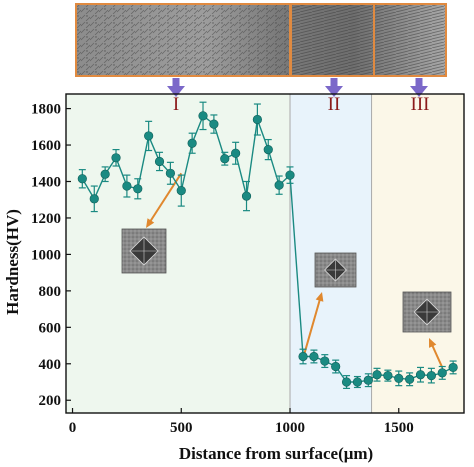 This screenshot has width=474, height=467. What do you see at coordinates (334, 104) in the screenshot?
I see `region-label-ii: II` at bounding box center [334, 104].